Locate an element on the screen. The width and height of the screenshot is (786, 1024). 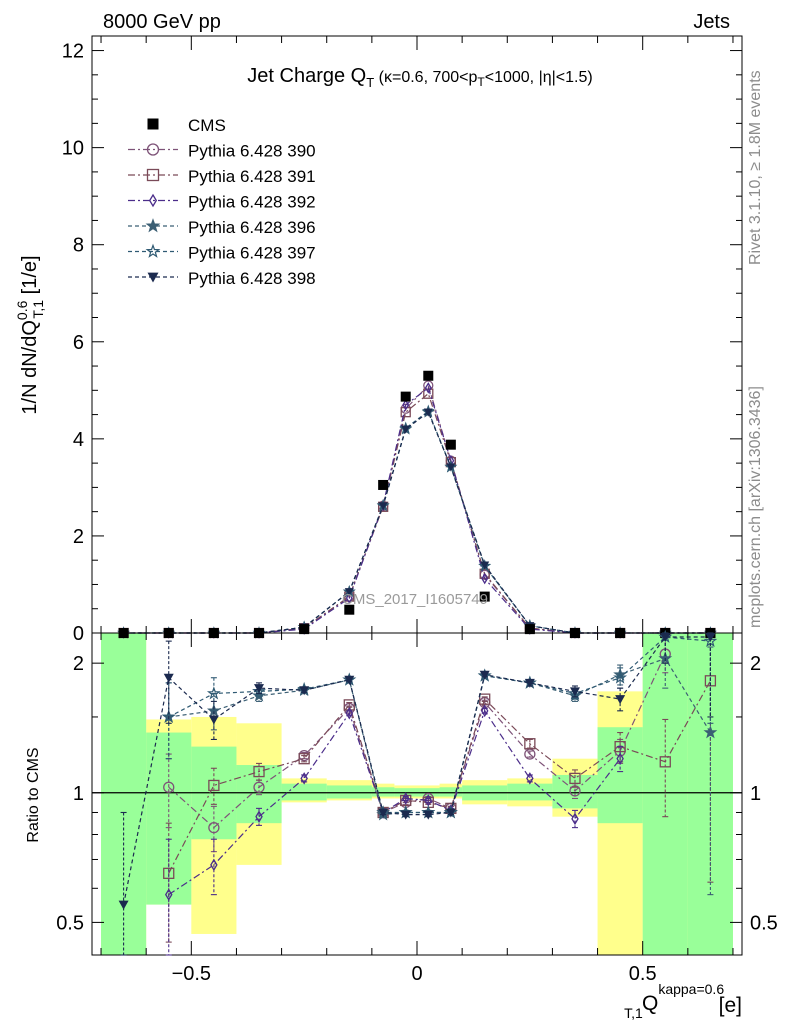
header-left-label: 8000 GeV pp is located at coordinates (162, 22).